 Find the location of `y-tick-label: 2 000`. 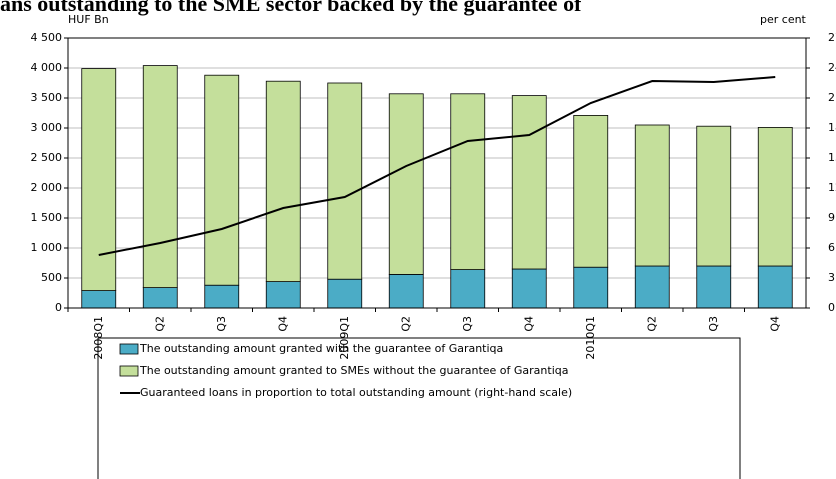

y-tick-label: 2 000 is located at coordinates (47, 187).